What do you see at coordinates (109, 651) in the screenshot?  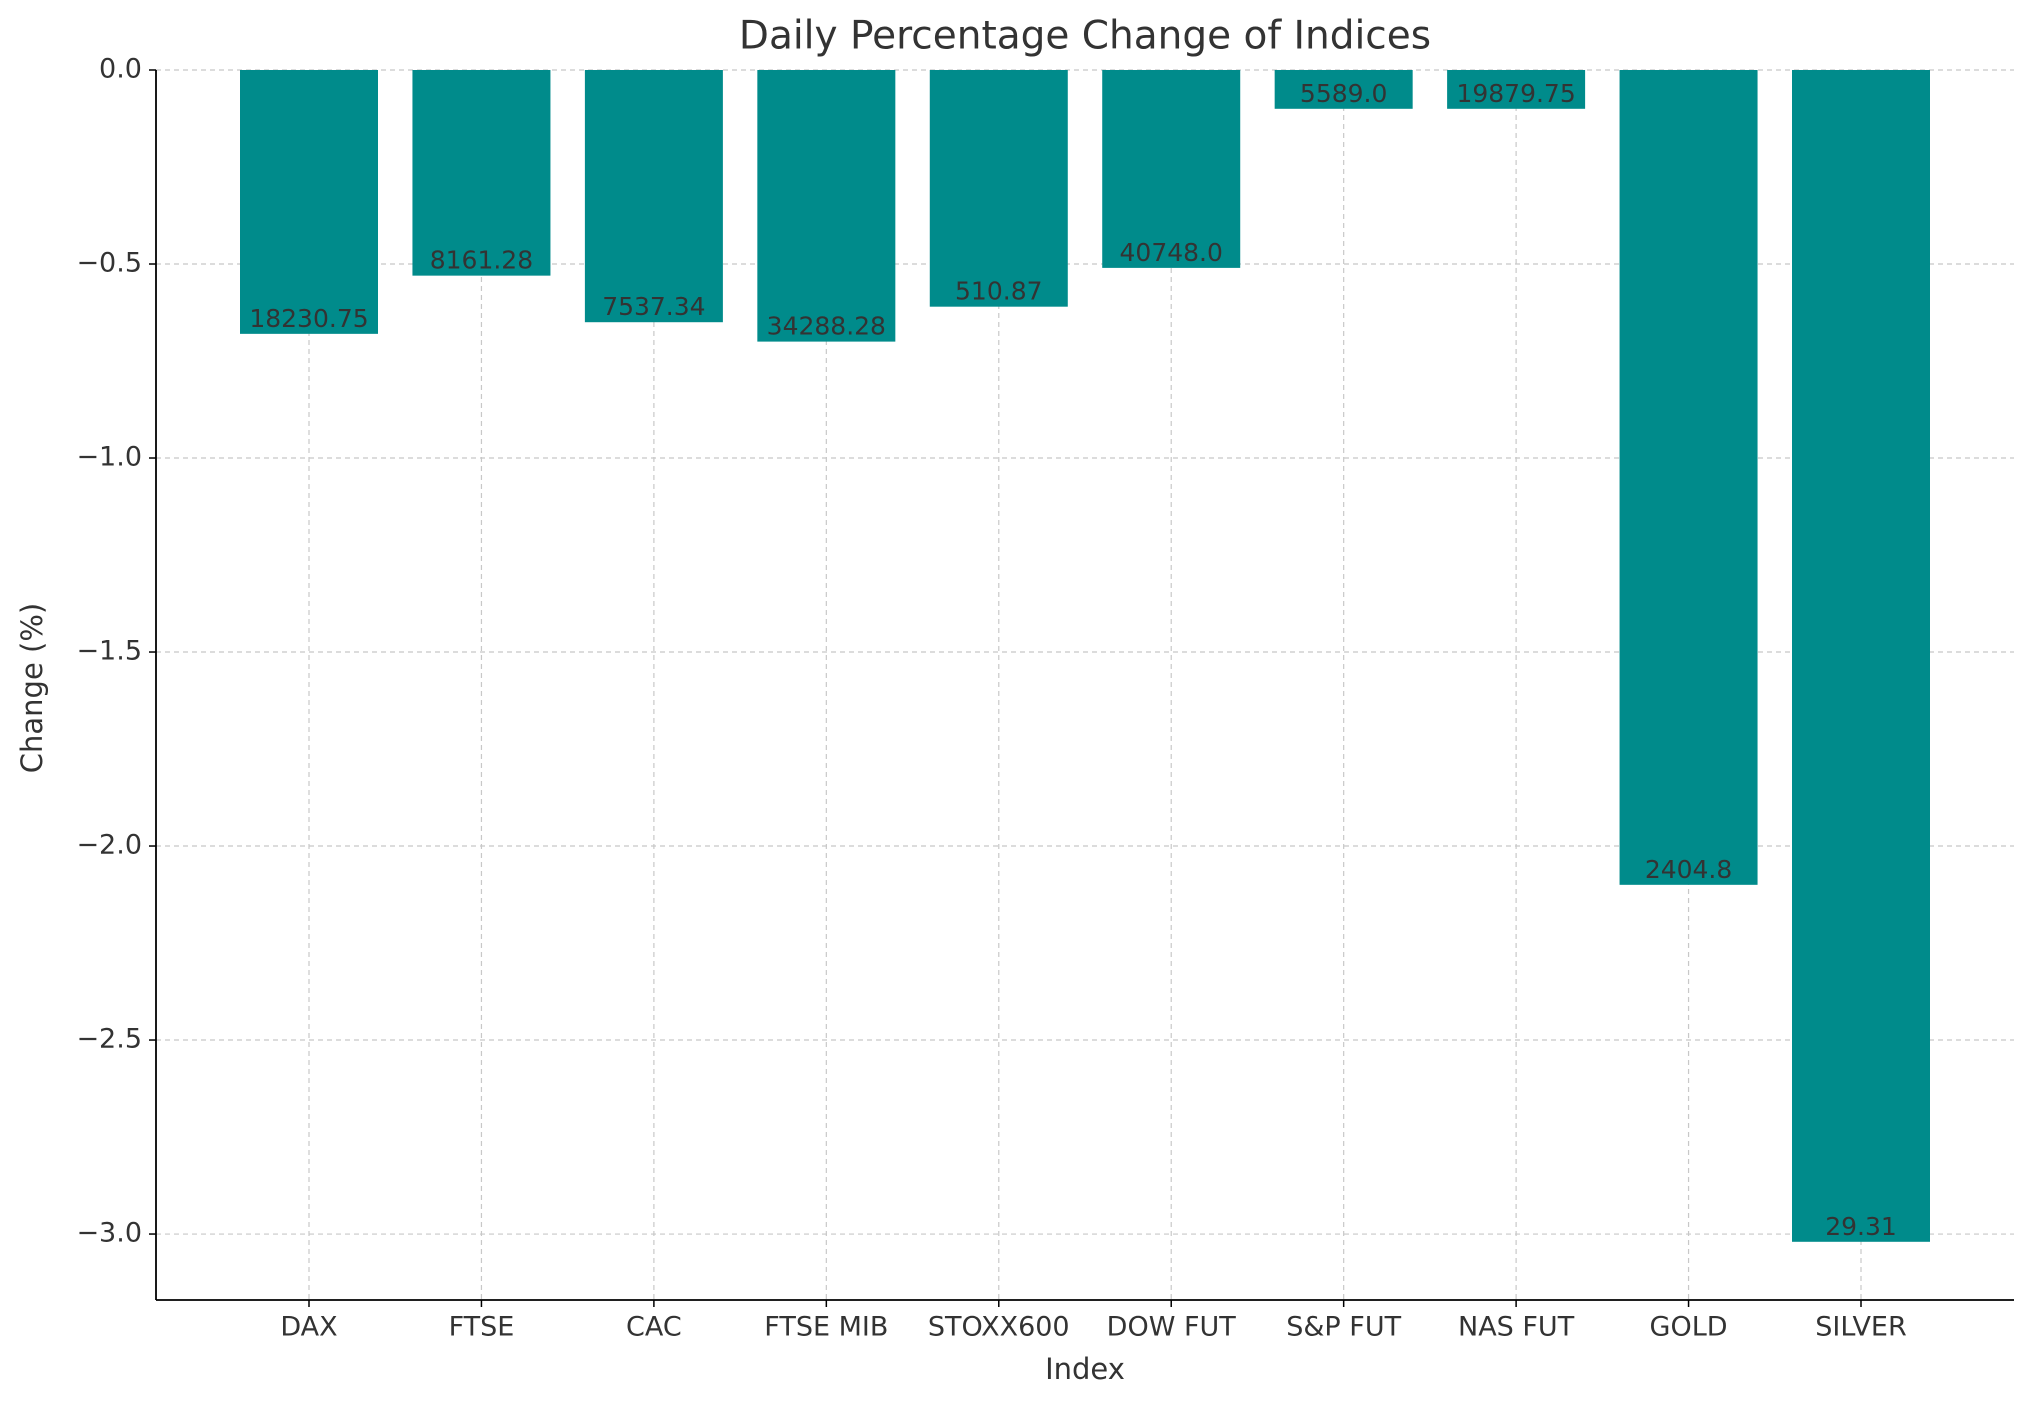 I see `y-tick-label: −1.5` at bounding box center [109, 651].